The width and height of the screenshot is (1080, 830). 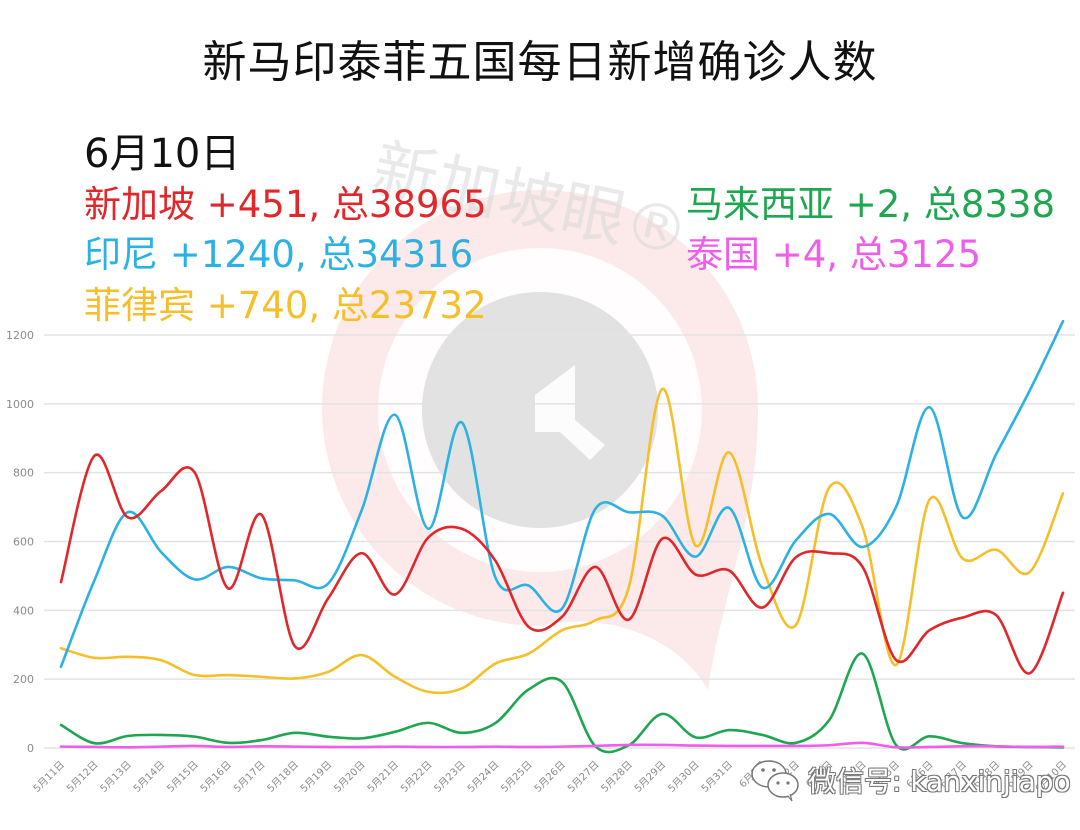 What do you see at coordinates (49, 777) in the screenshot?
I see `x-tick-label: 5月11日` at bounding box center [49, 777].